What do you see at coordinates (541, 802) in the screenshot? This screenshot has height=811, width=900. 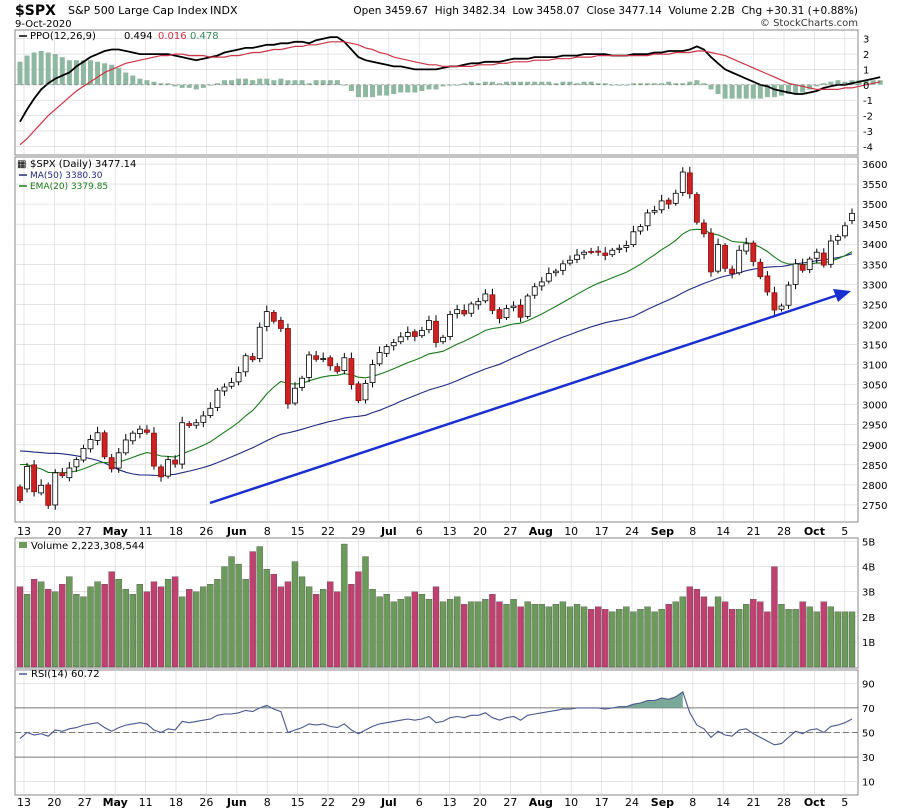 I see `x-tick-label-bottom: Aug` at bounding box center [541, 802].